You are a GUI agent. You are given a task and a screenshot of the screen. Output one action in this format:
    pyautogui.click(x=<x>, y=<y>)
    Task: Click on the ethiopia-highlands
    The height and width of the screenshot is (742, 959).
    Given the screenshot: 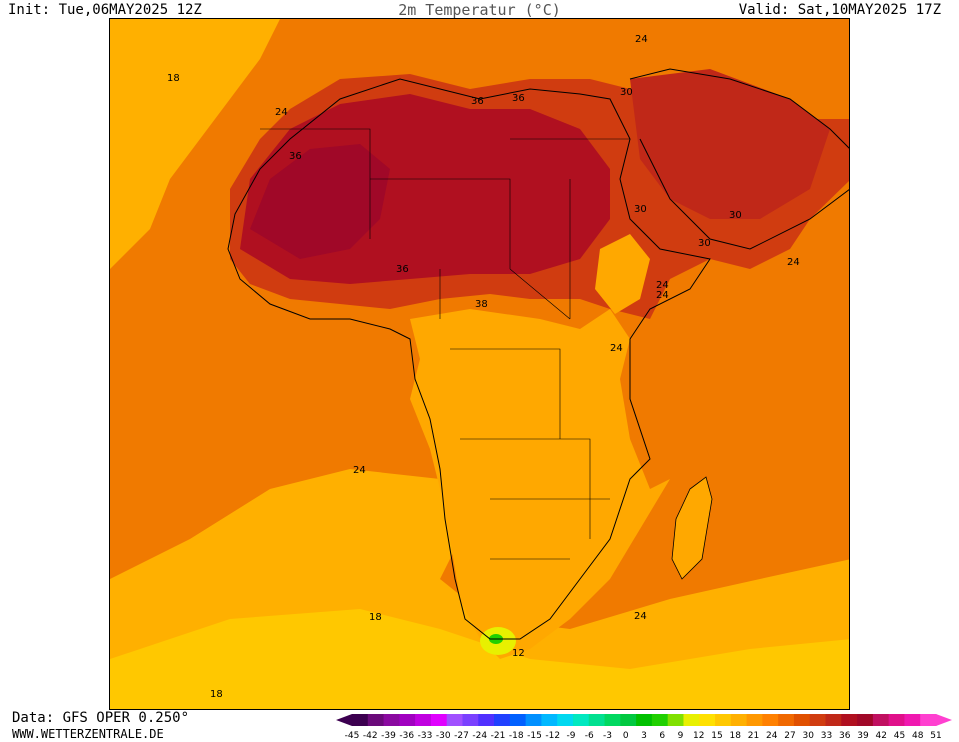 What is the action you would take?
    pyautogui.click(x=622, y=274)
    